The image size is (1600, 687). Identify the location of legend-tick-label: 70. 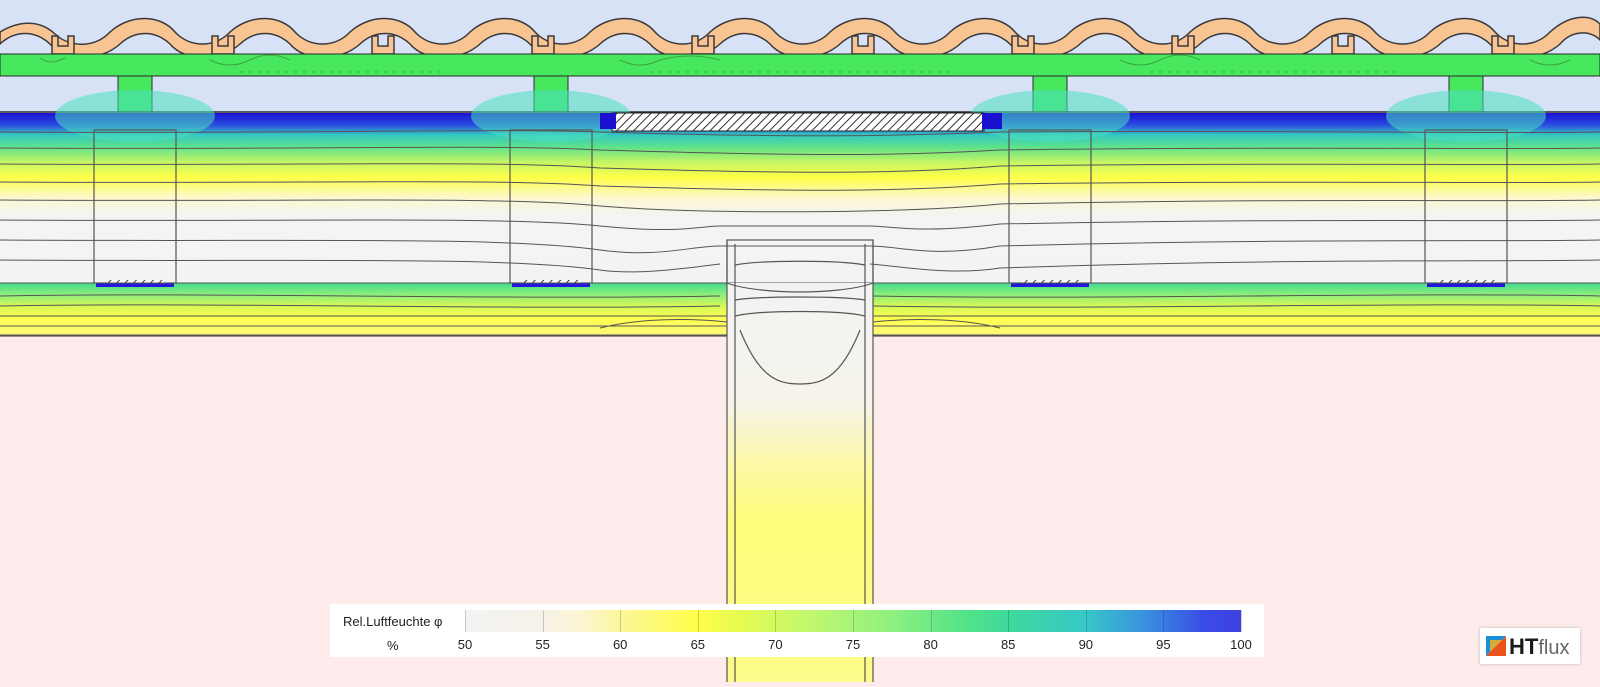
(775, 644).